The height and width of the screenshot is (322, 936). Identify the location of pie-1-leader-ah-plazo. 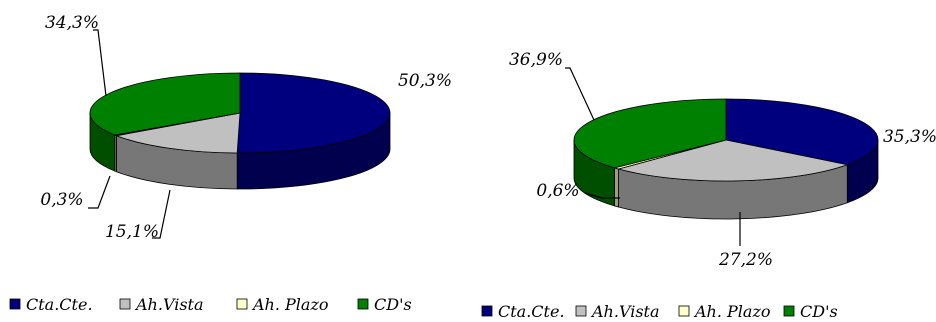
(99, 192).